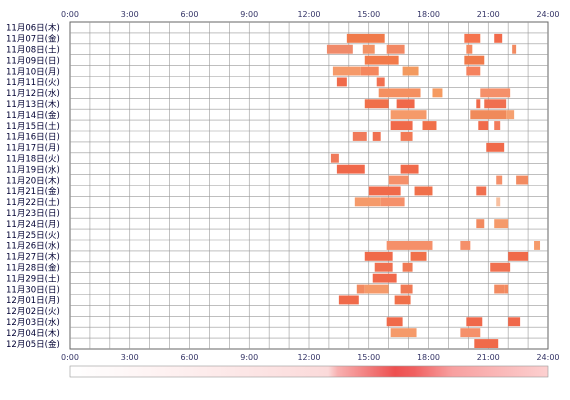 The width and height of the screenshot is (570, 400). Describe the element at coordinates (33, 93) in the screenshot. I see `row-label: 11月12日(水)` at that location.